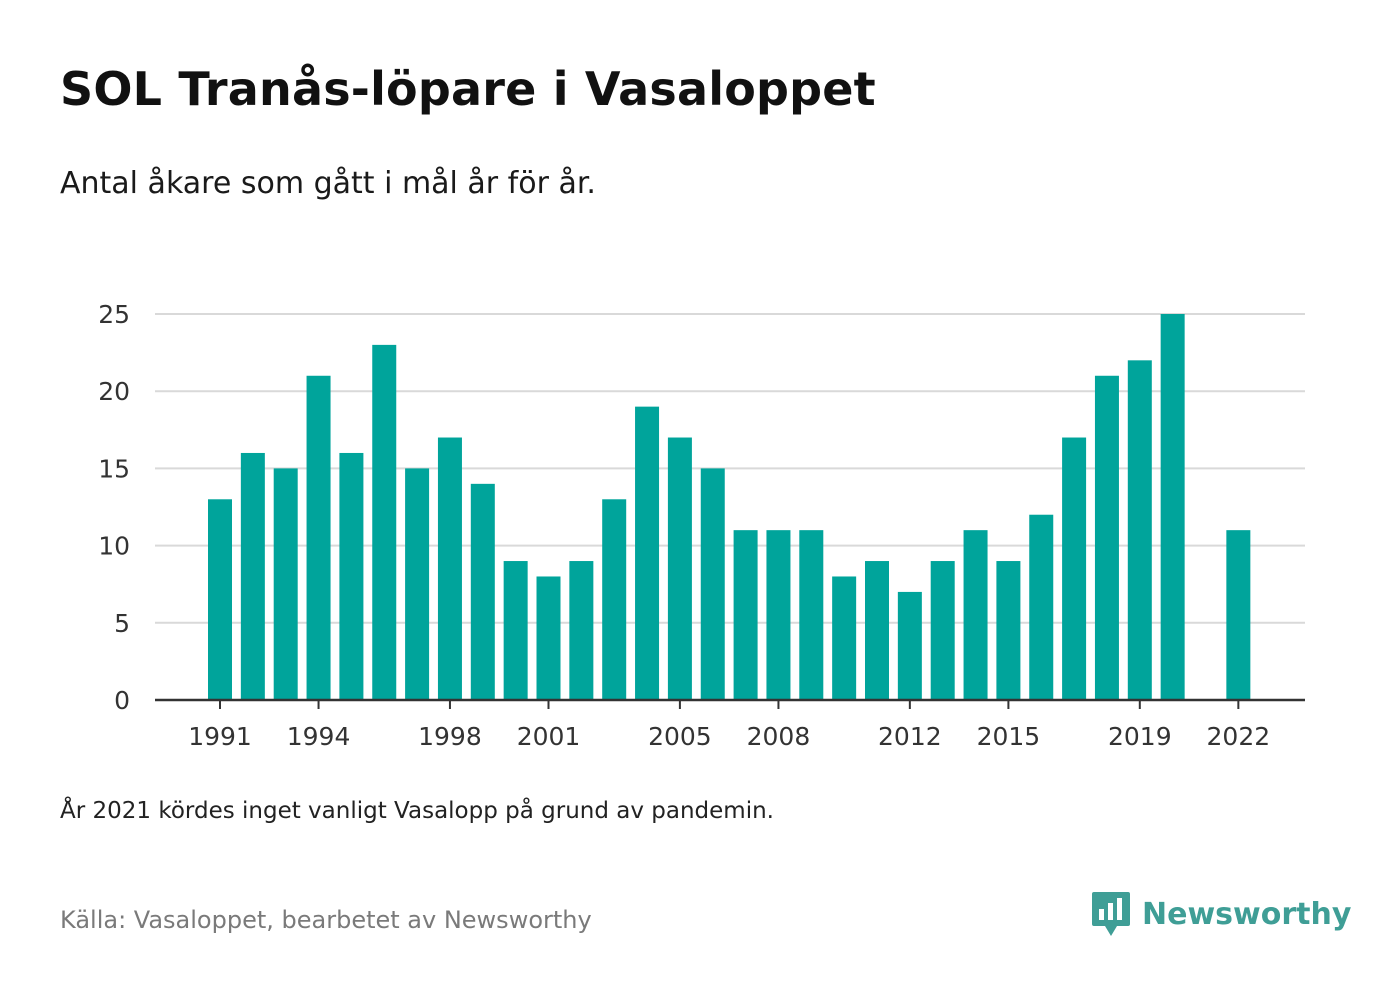 This screenshot has width=1400, height=1000. I want to click on x-tick-label: 2019, so click(1140, 736).